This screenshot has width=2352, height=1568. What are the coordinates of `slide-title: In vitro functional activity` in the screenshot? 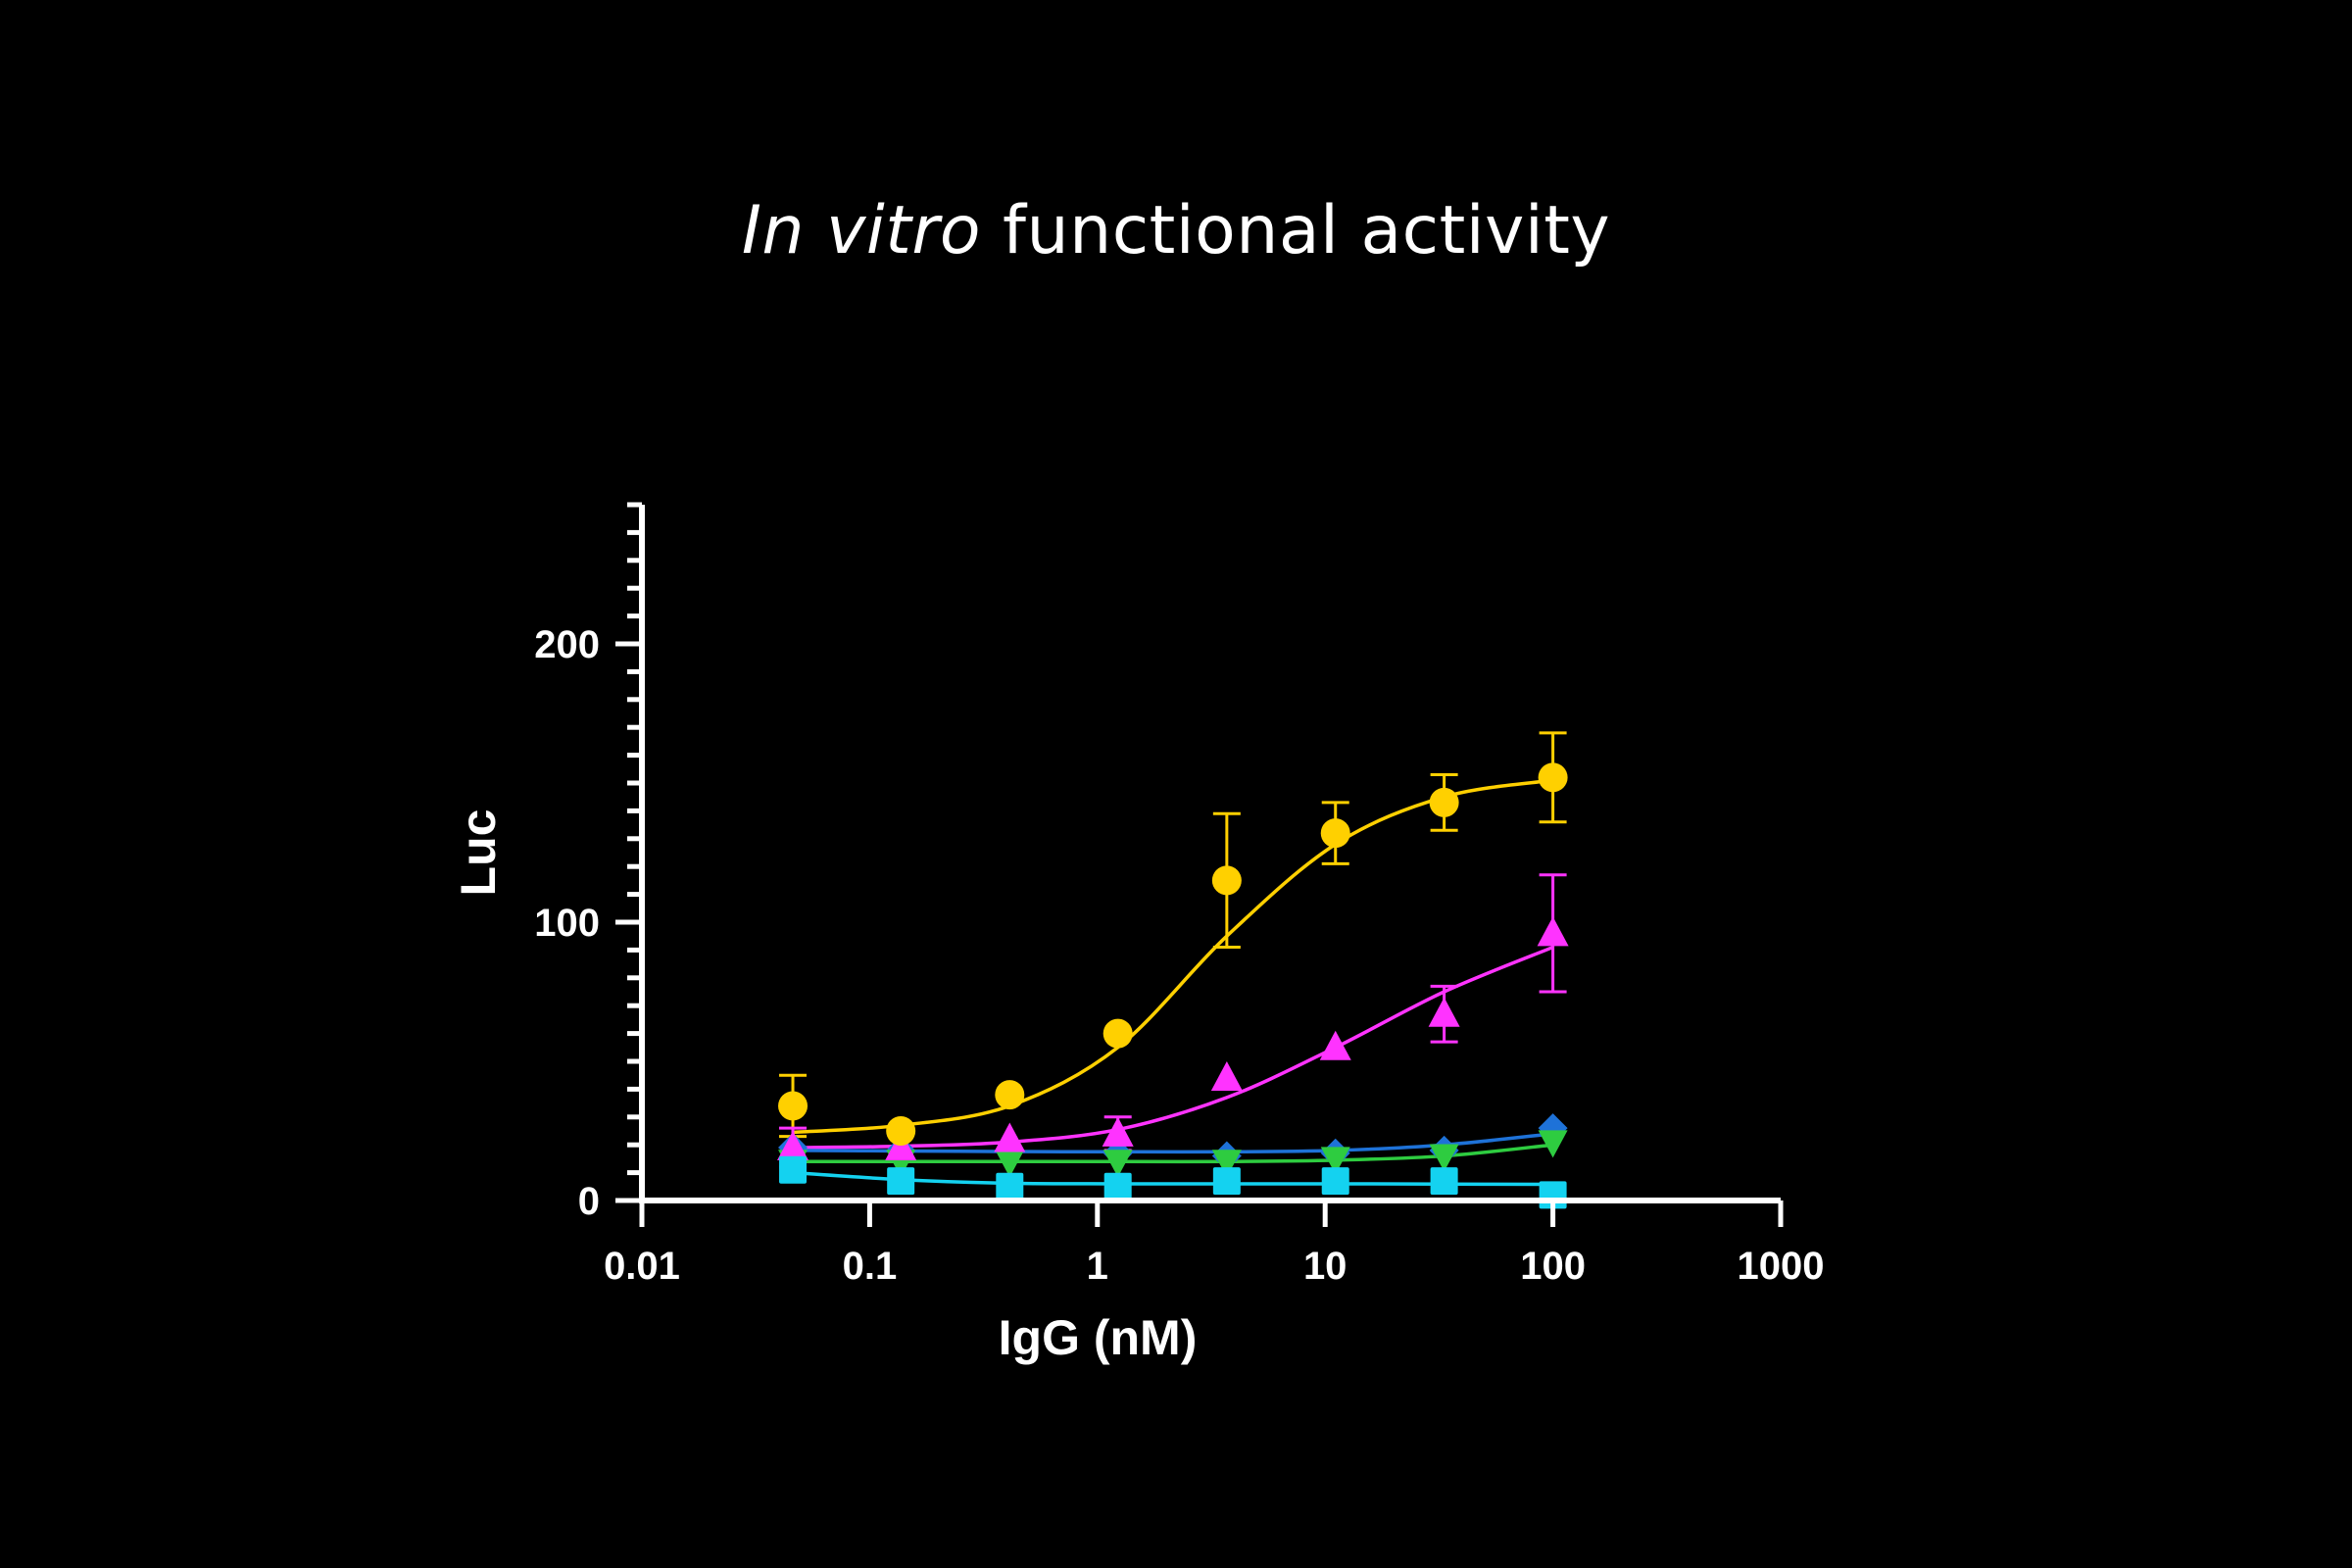 It's located at (1176, 231).